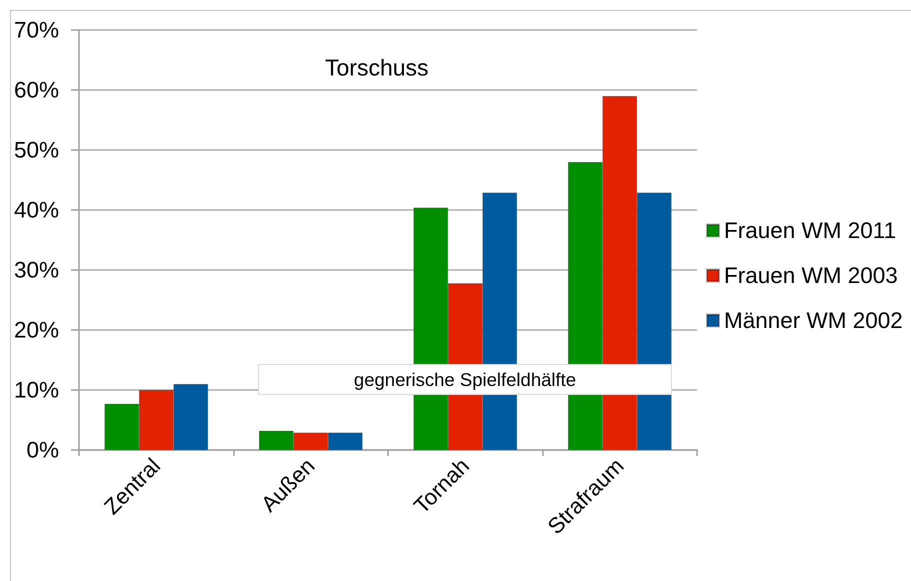 The height and width of the screenshot is (581, 911). I want to click on y-tick-label: 30%, so click(37, 270).